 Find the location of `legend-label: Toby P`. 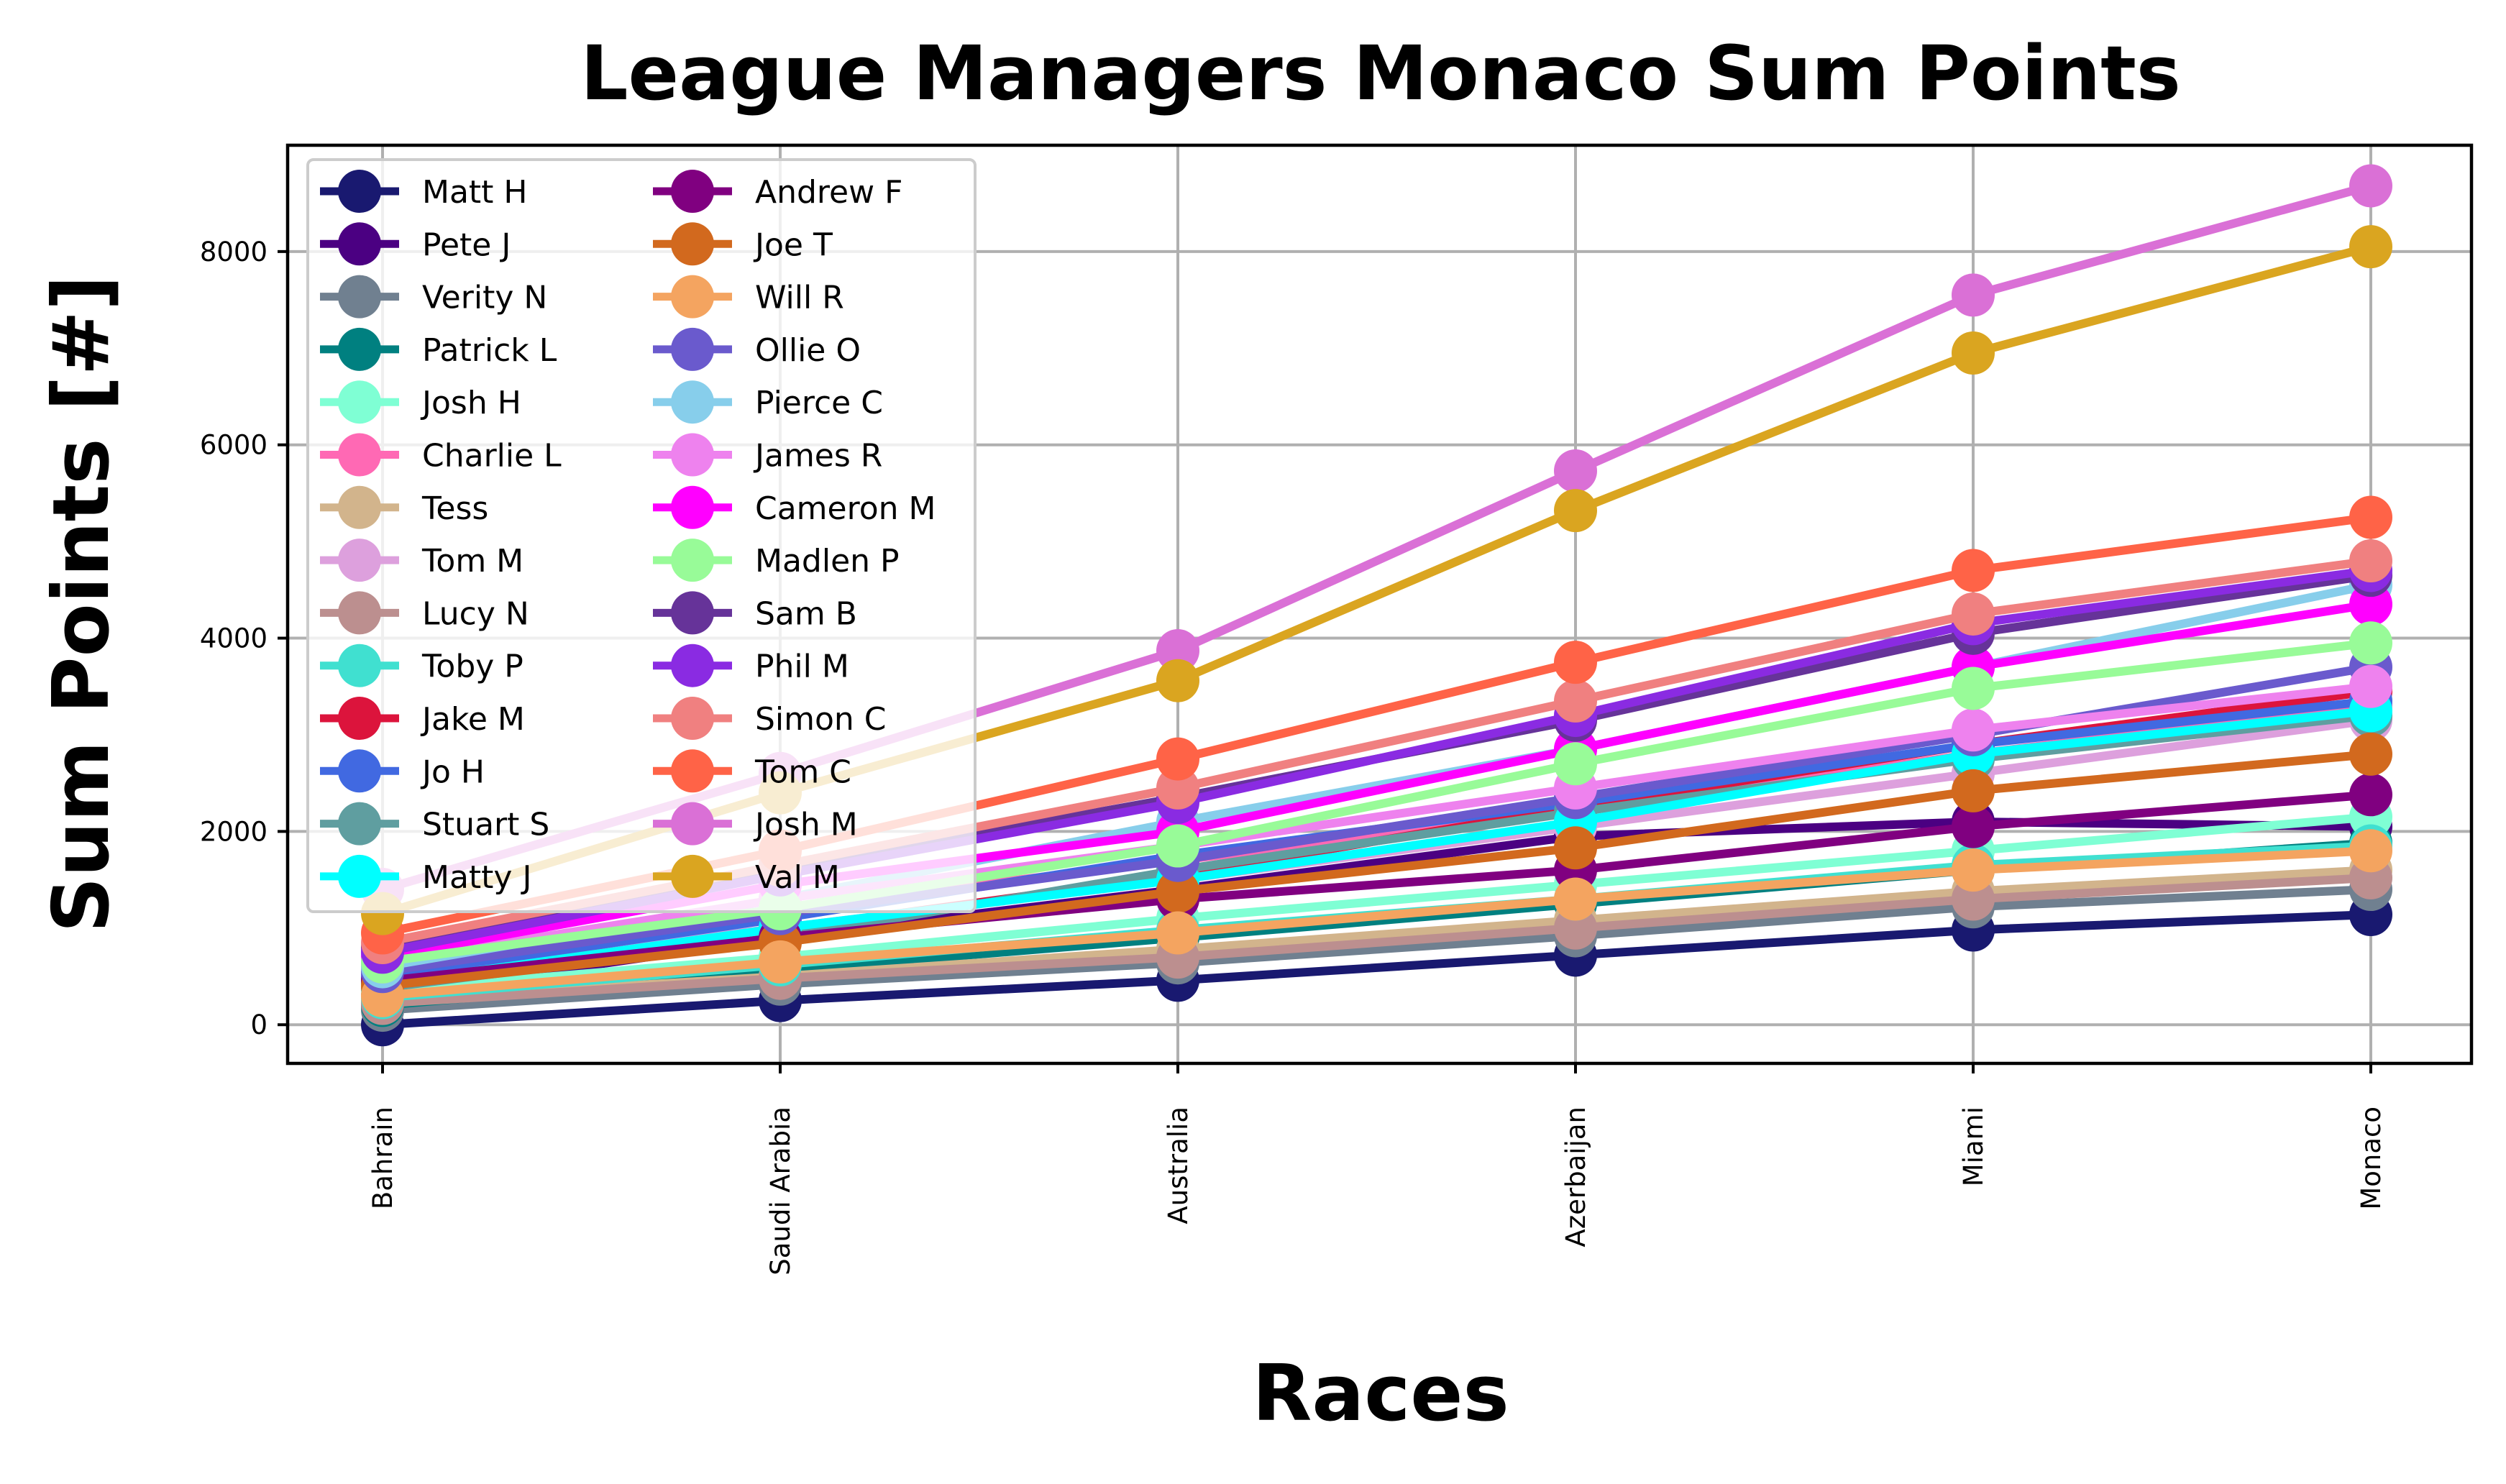

legend-label: Toby P is located at coordinates (472, 667).